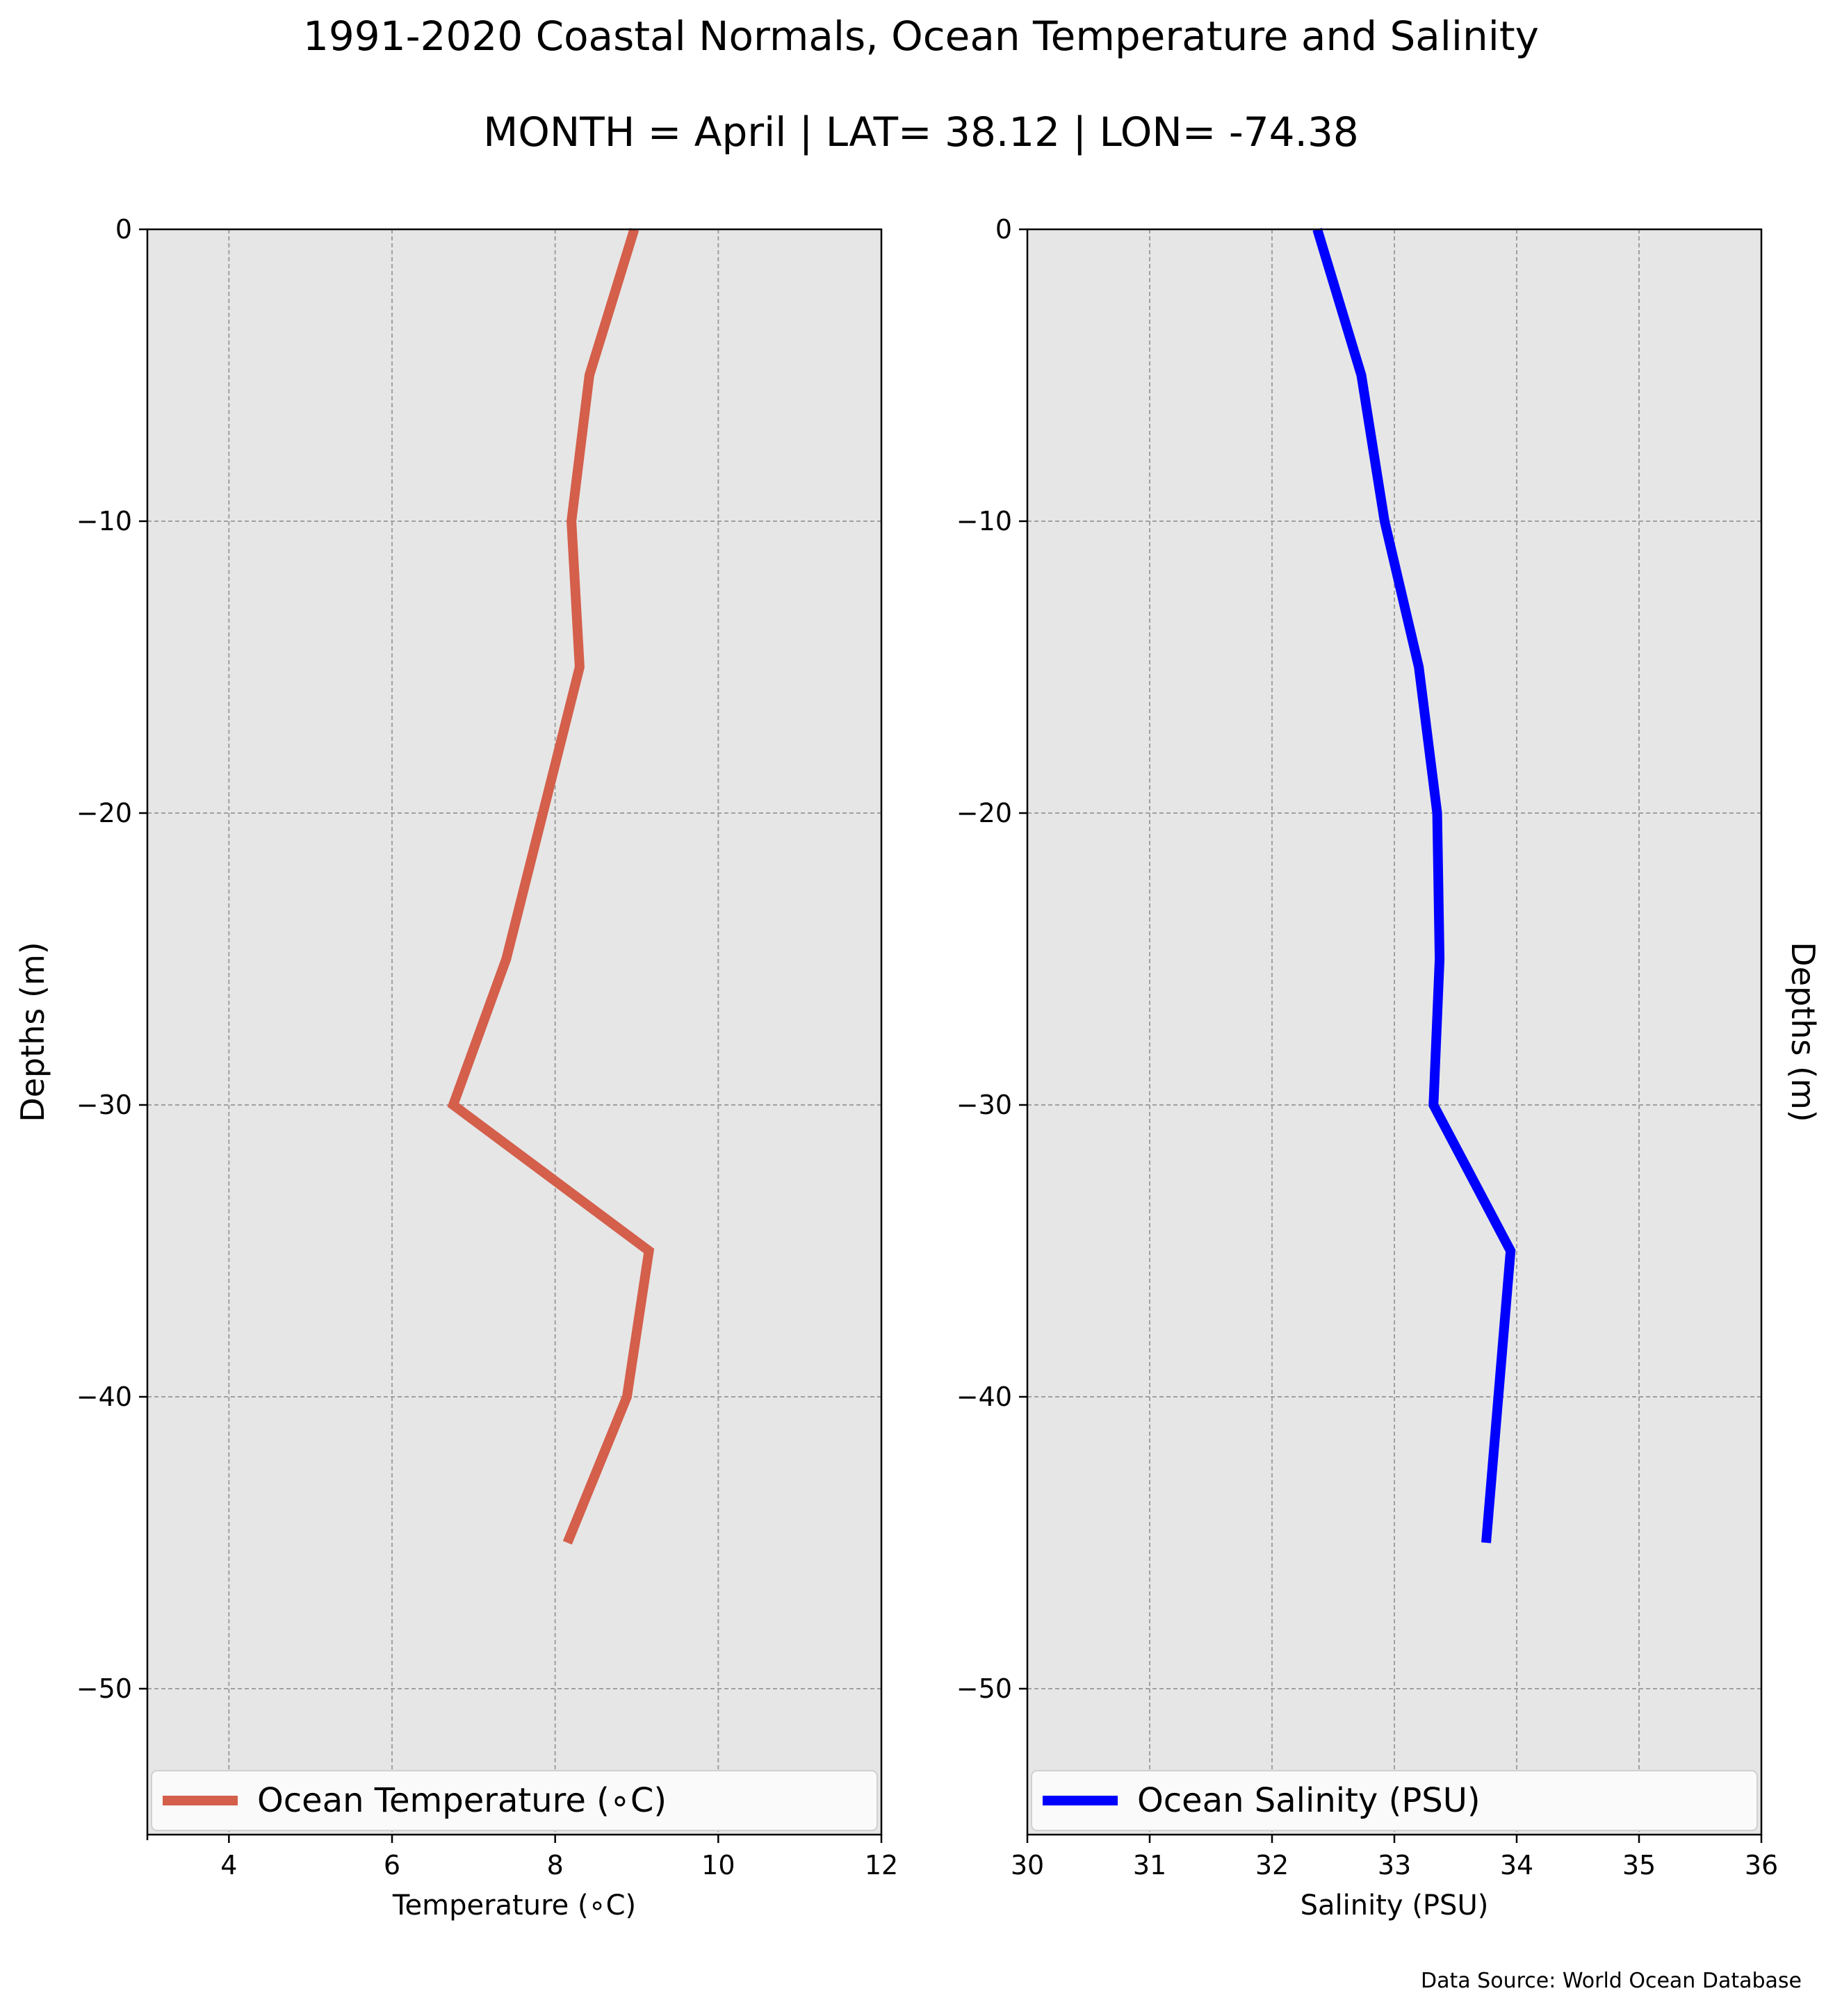  What do you see at coordinates (104, 1105) in the screenshot?
I see `temperature-y-tick-label: −30` at bounding box center [104, 1105].